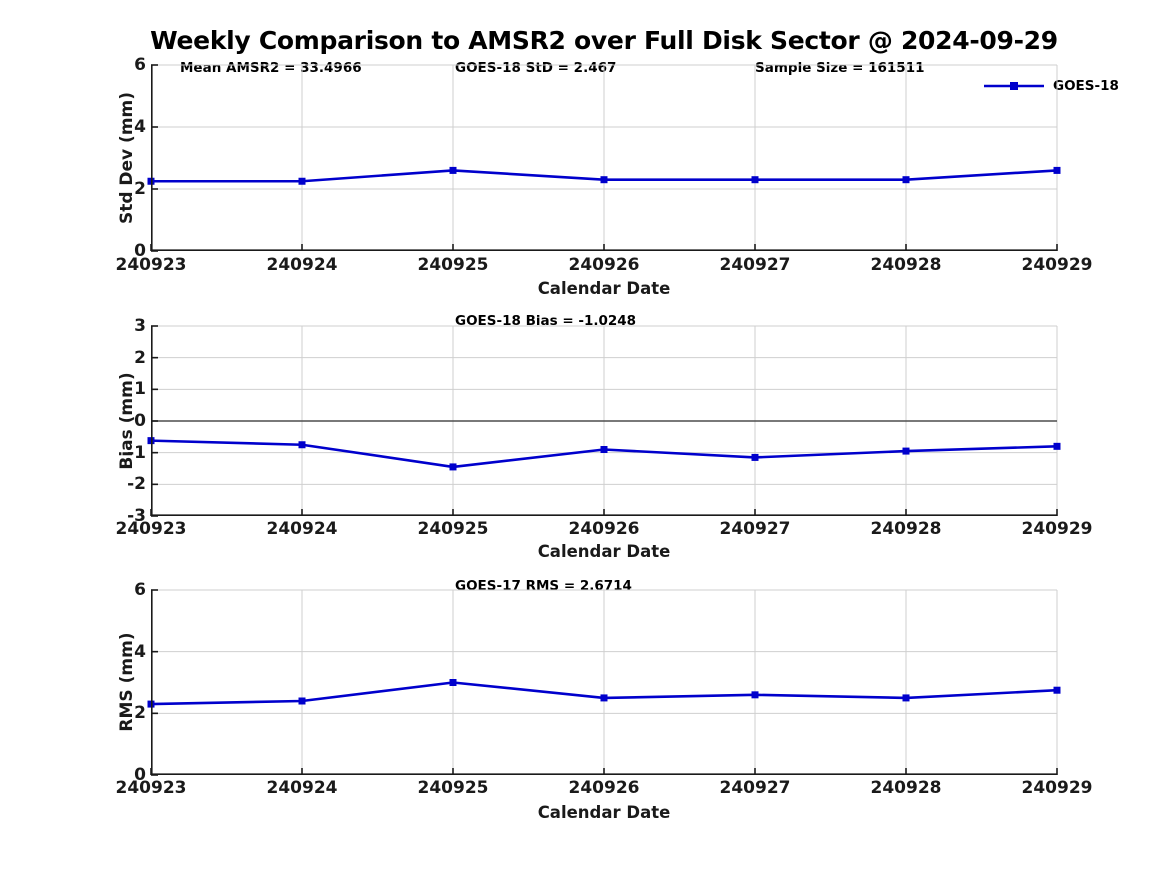  Describe the element at coordinates (604, 288) in the screenshot. I see `xlabel-std-dev: Calendar Date` at that location.